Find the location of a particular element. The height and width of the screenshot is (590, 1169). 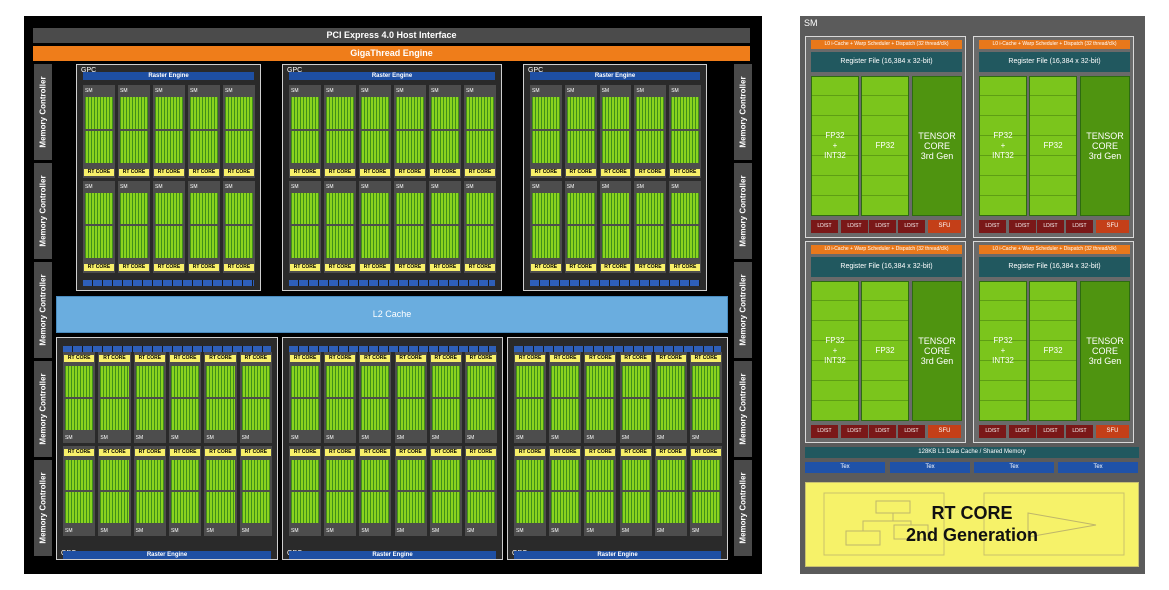

tensor-core: TENSOR CORE 3rd Gen is located at coordinates (1105, 146).